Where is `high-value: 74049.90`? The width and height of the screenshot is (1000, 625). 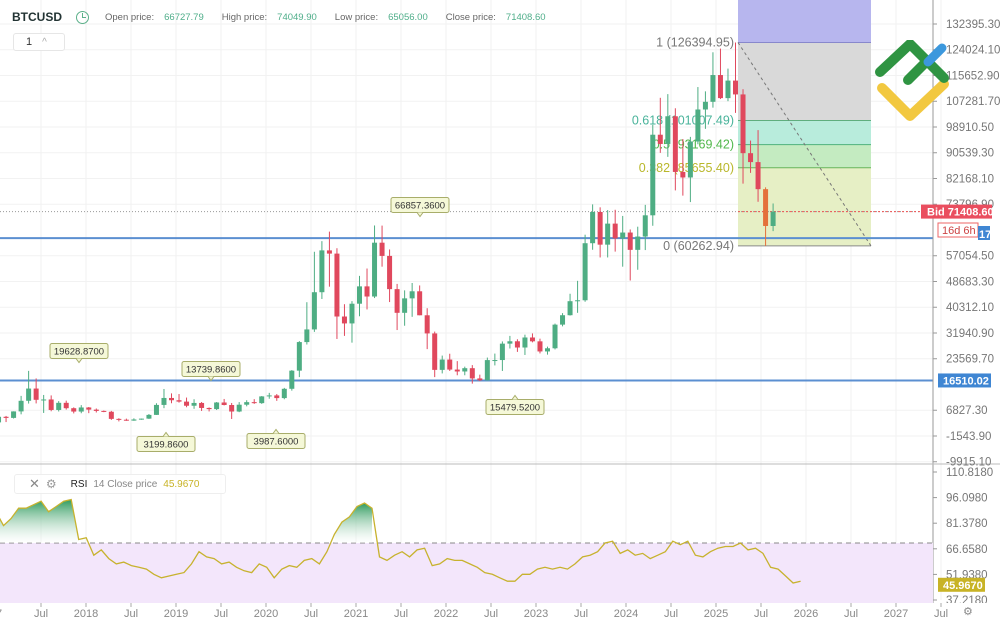 high-value: 74049.90 is located at coordinates (297, 17).